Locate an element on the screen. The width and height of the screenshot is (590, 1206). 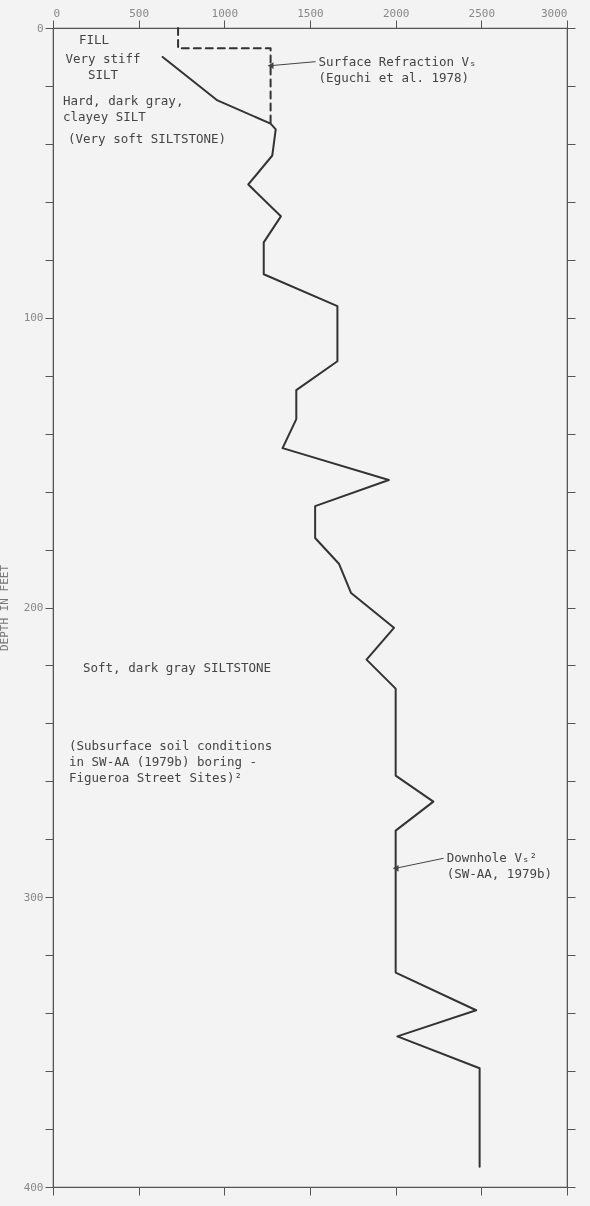
y-tick-label: 0 is located at coordinates (40, 28).